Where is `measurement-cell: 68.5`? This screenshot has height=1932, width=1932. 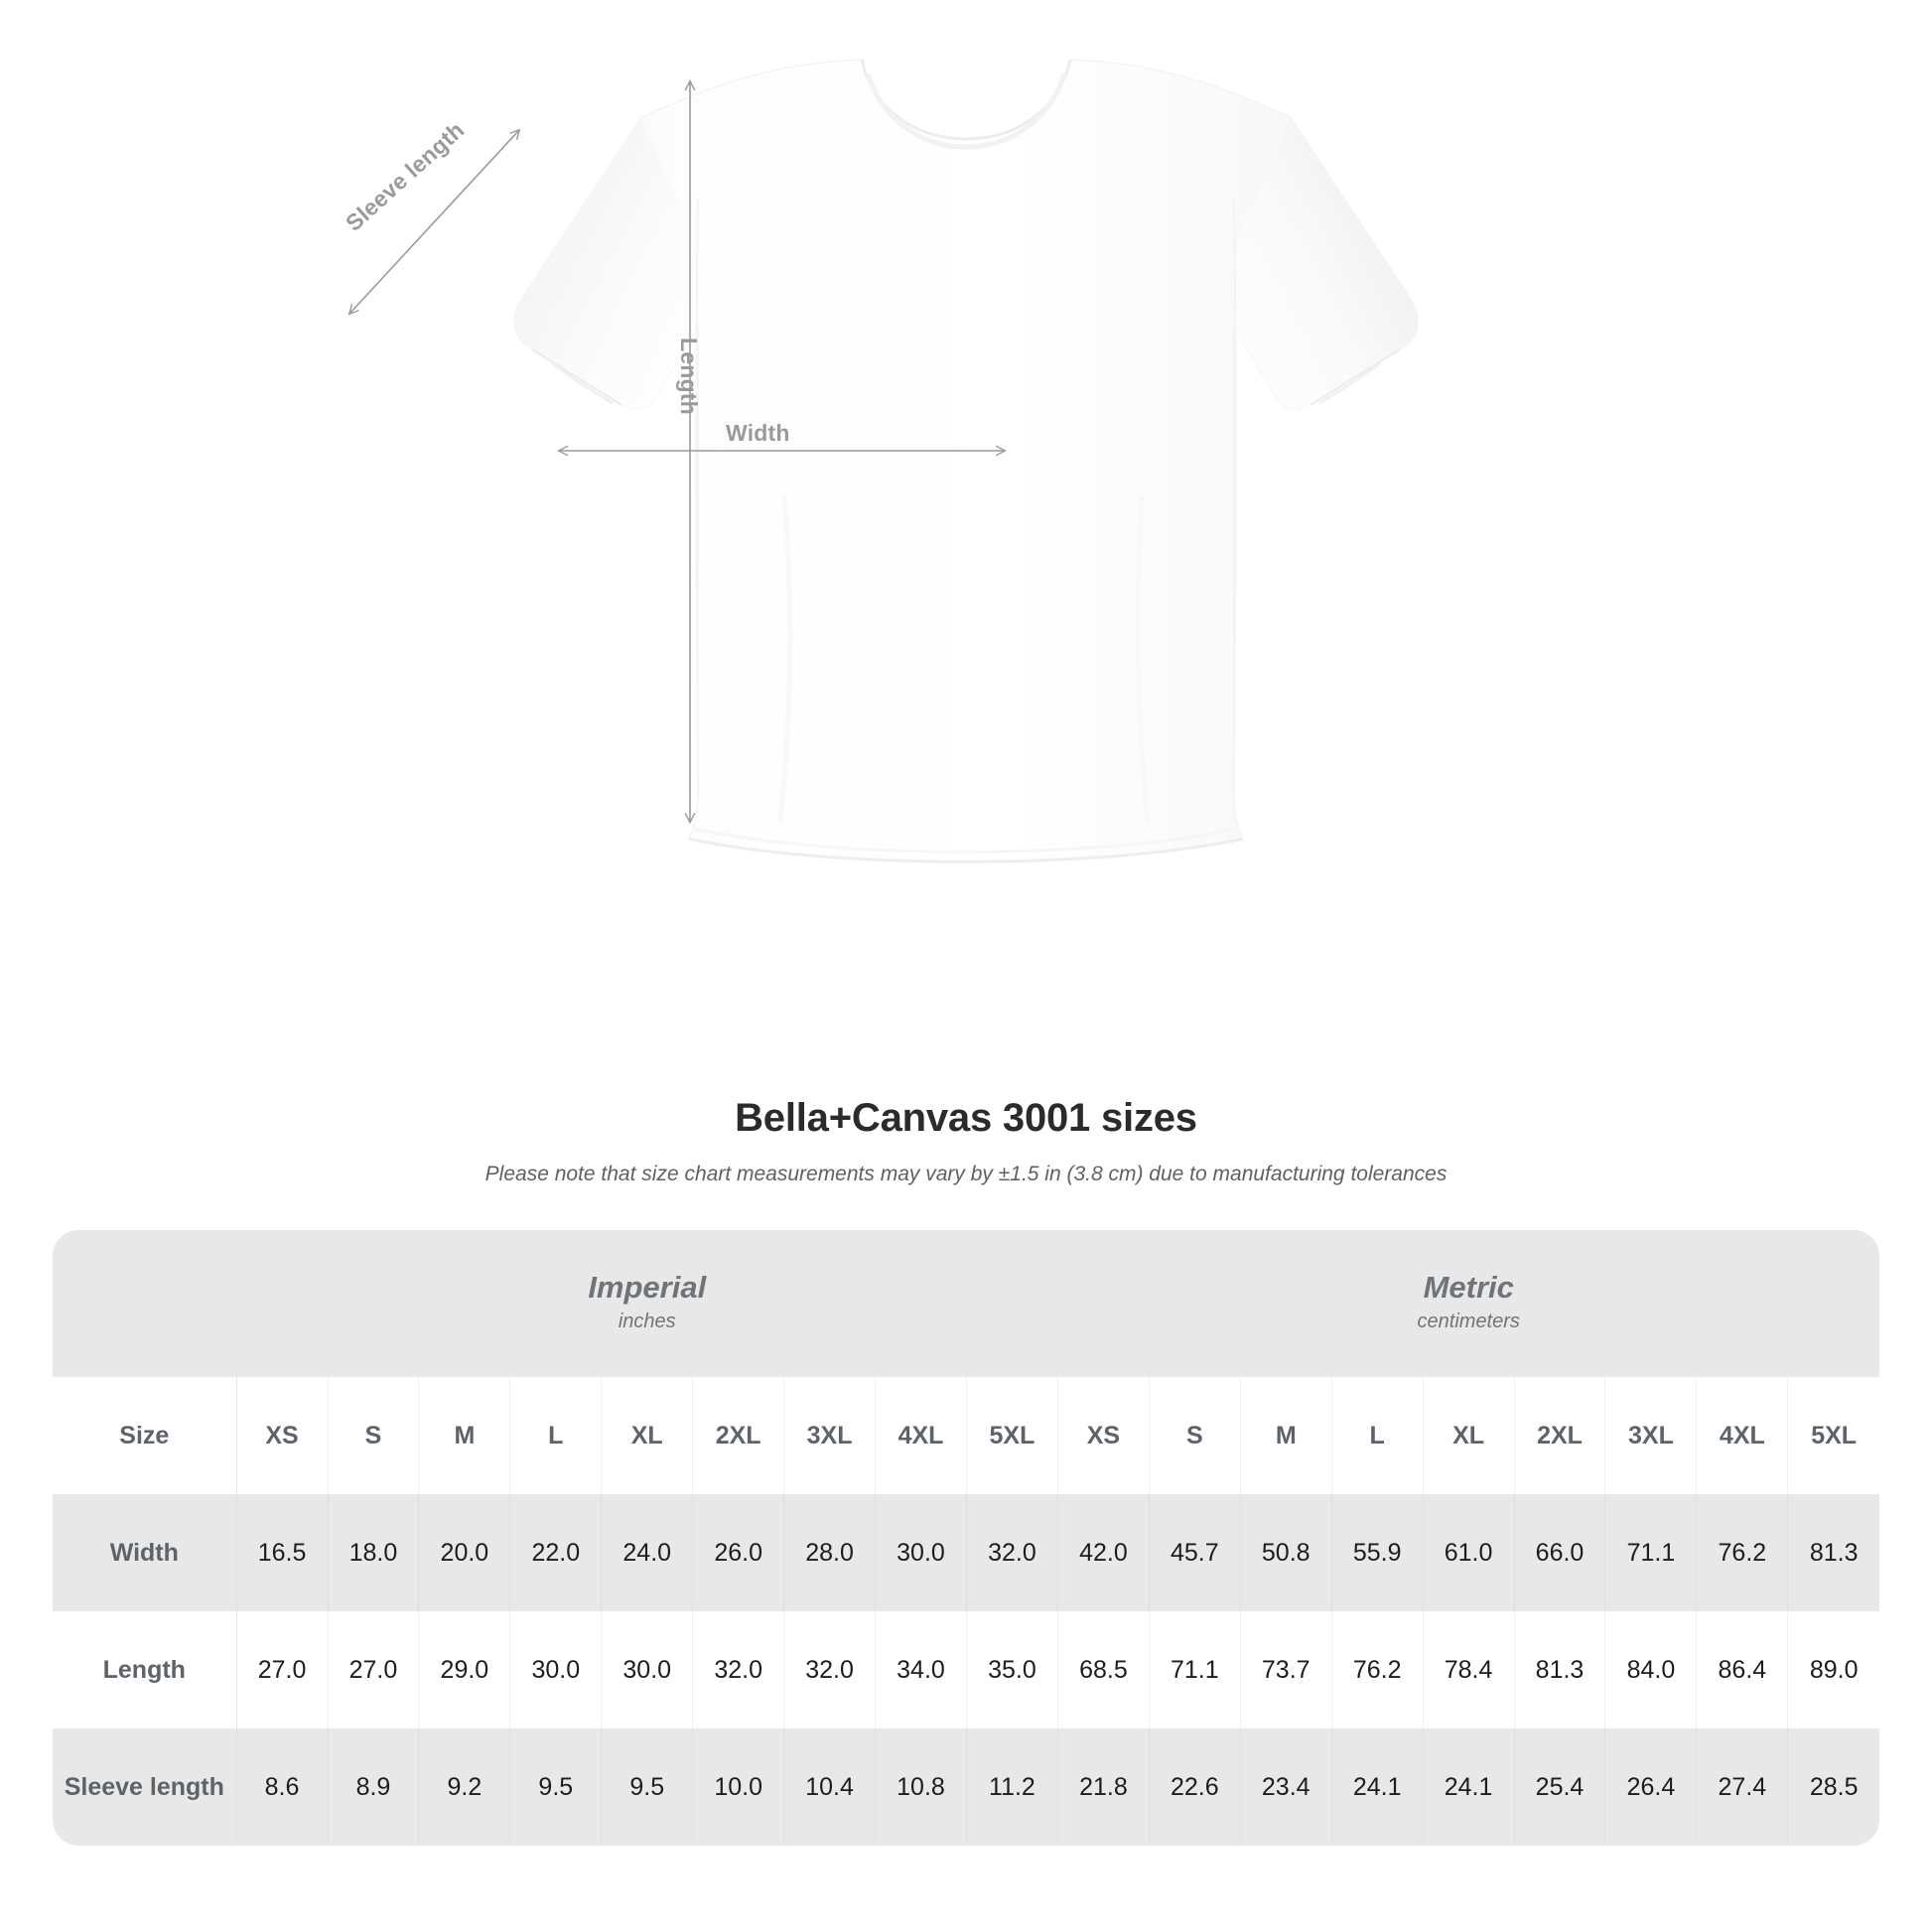
measurement-cell: 68.5 is located at coordinates (1103, 1670).